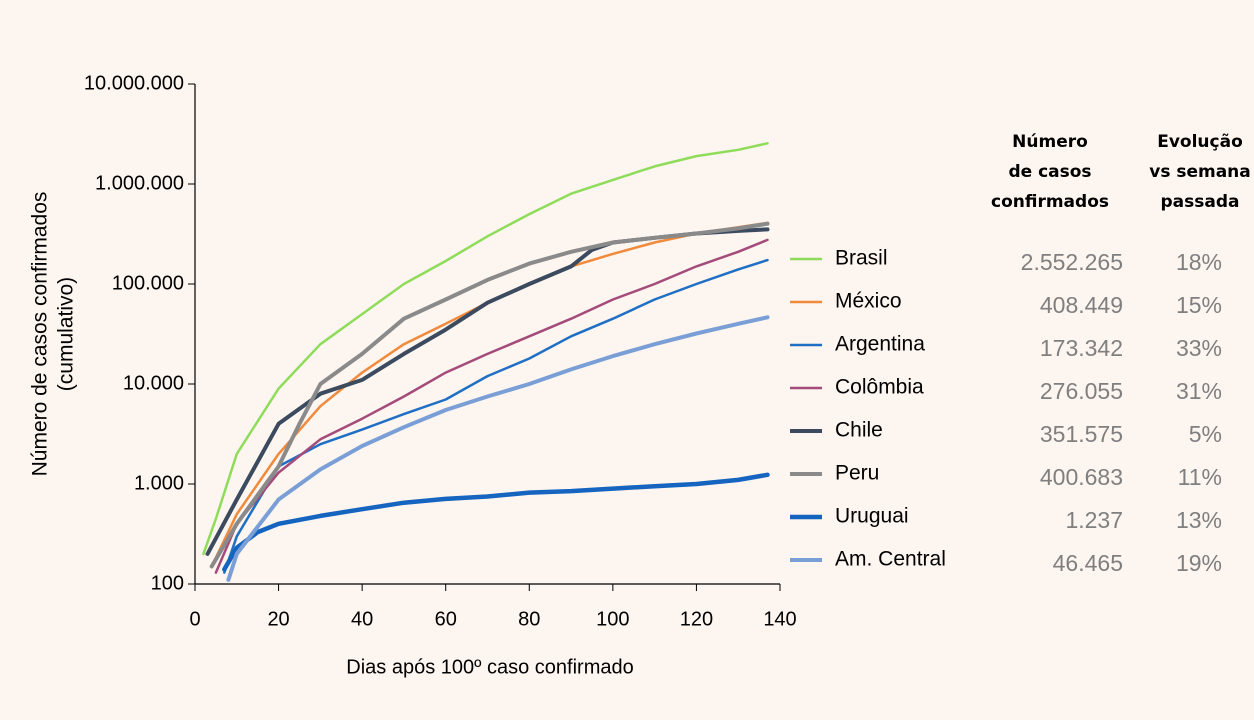 The width and height of the screenshot is (1254, 720). What do you see at coordinates (40, 334) in the screenshot?
I see `y-axis-label: Número de casos confirmados` at bounding box center [40, 334].